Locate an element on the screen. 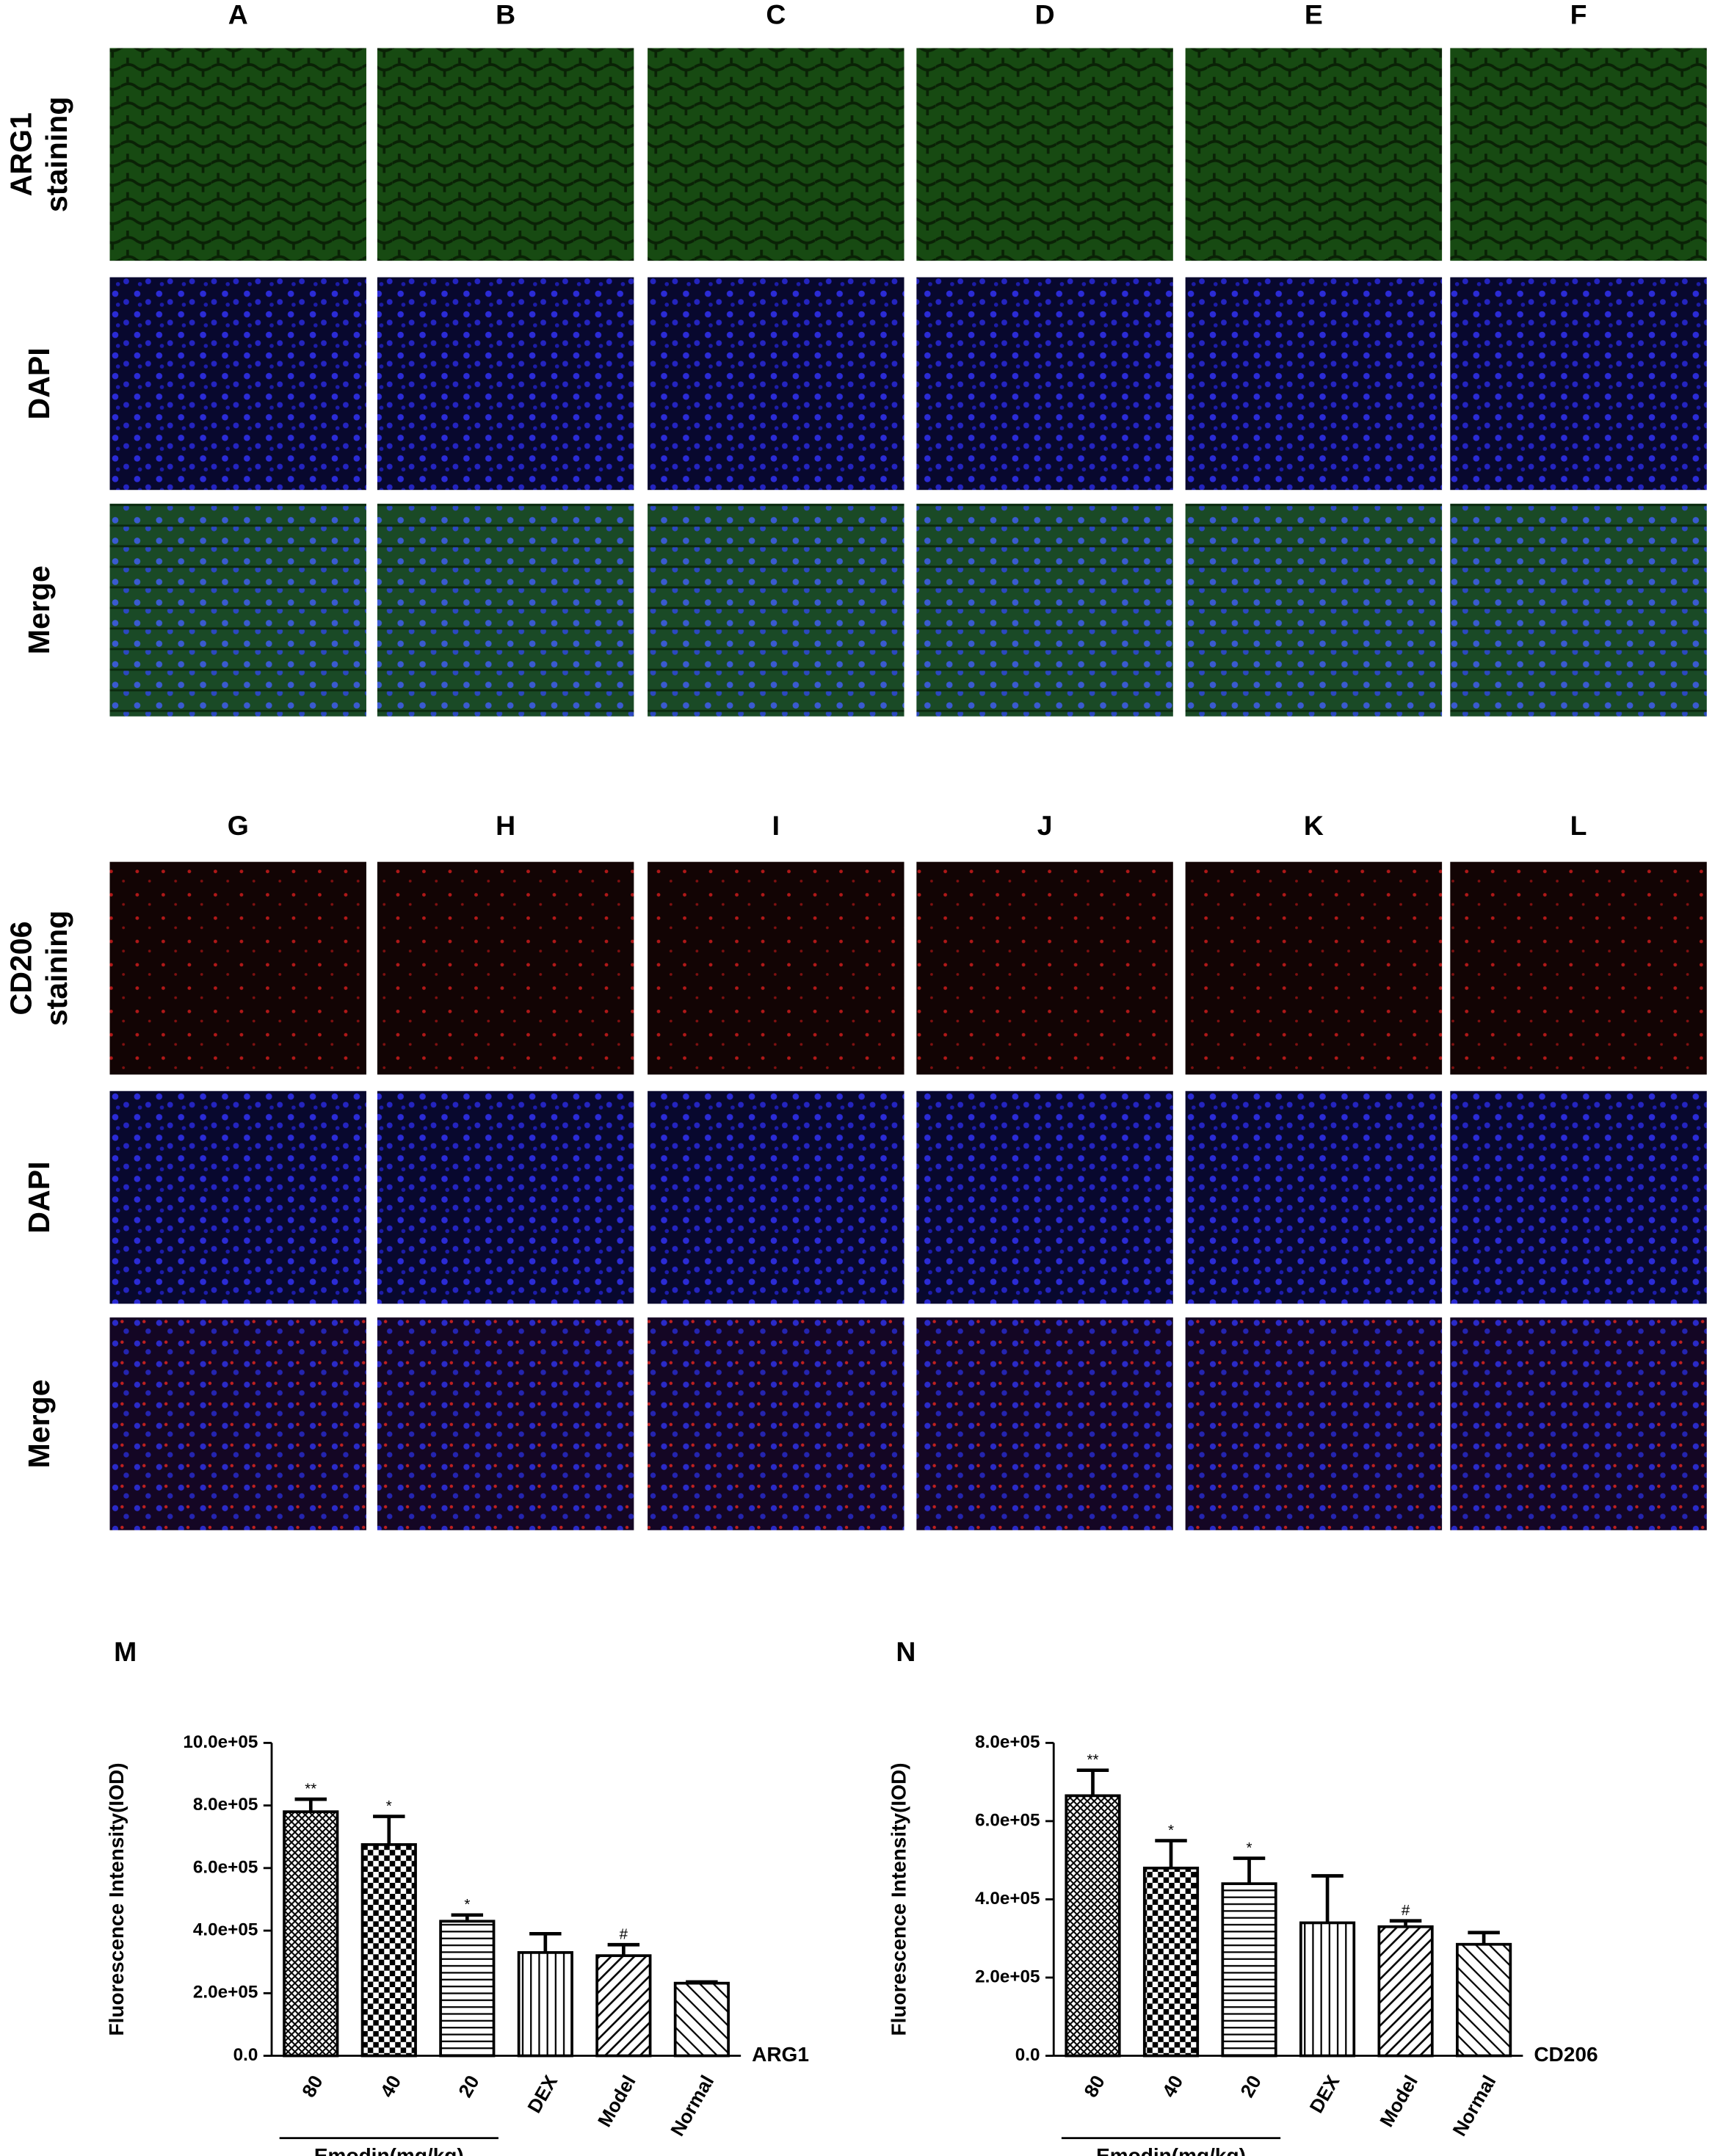 This screenshot has width=1715, height=2156. panel-letter: I is located at coordinates (776, 825).